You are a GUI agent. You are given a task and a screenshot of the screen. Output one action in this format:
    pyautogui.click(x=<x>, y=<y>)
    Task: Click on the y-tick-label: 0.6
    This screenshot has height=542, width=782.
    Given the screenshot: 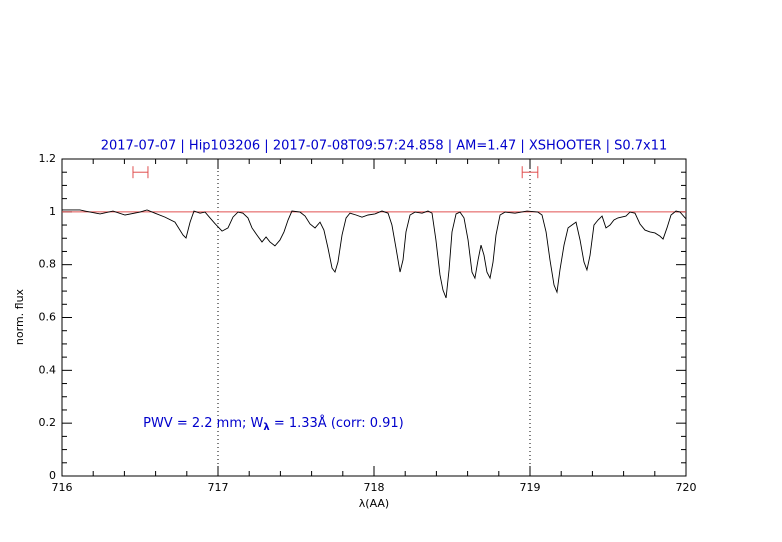 What is the action you would take?
    pyautogui.click(x=48, y=317)
    